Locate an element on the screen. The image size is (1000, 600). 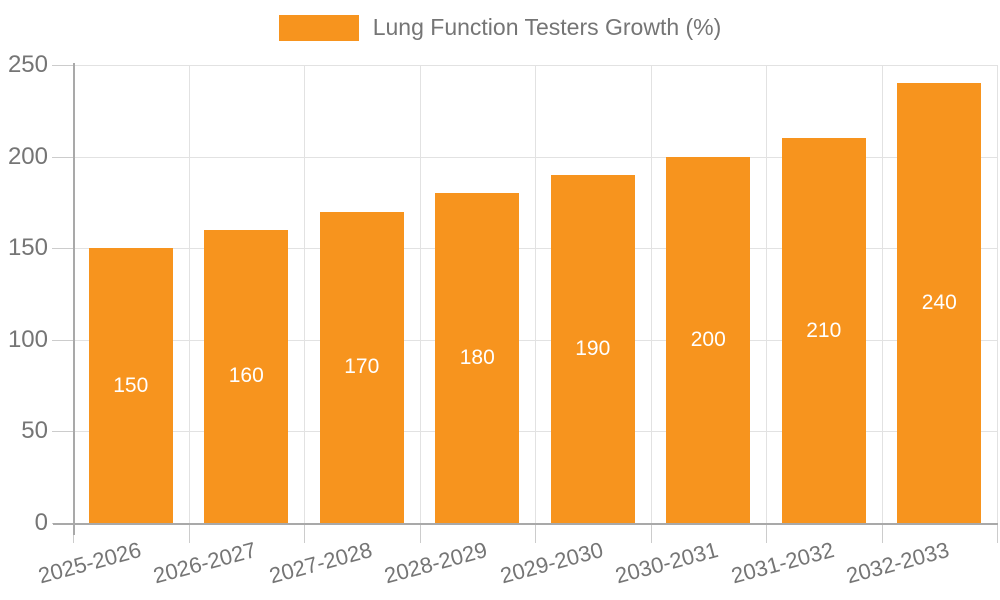
y-axis-label: 100 is located at coordinates (27, 339).